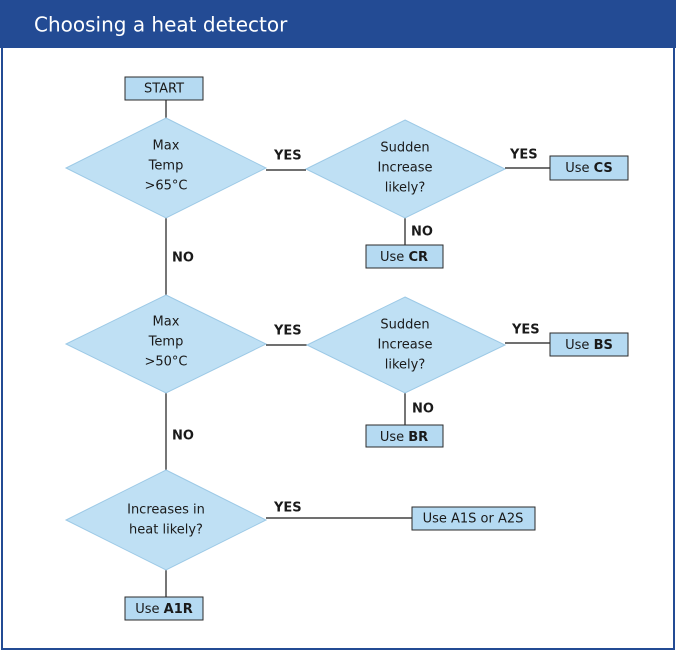 This screenshot has width=676, height=650. I want to click on outcome-code: A1R, so click(178, 609).